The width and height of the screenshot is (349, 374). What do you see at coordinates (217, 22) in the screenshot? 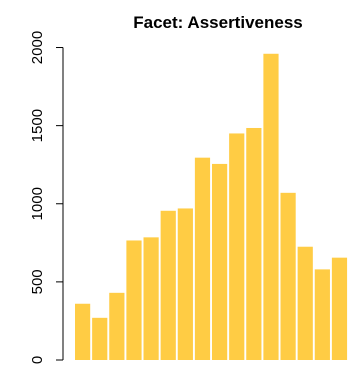
I see `chart-title: Facet: Assertiveness` at bounding box center [217, 22].